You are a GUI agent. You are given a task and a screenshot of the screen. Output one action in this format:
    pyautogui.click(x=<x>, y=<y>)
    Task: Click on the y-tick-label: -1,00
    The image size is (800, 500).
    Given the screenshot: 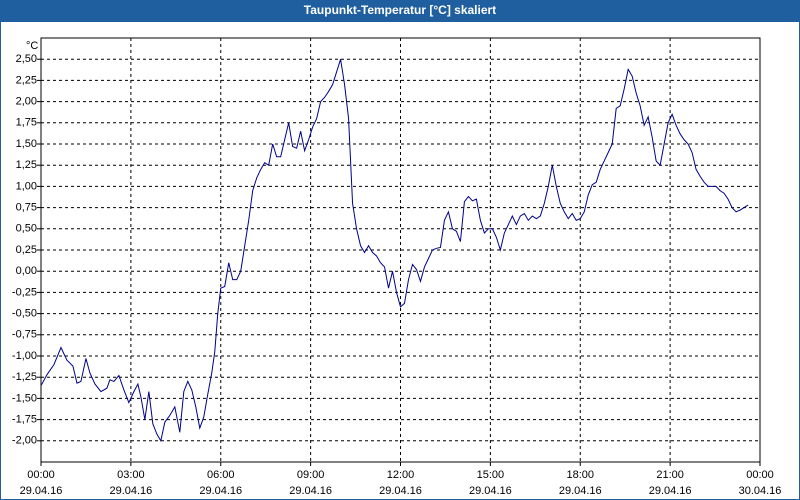 What is the action you would take?
    pyautogui.click(x=24, y=356)
    